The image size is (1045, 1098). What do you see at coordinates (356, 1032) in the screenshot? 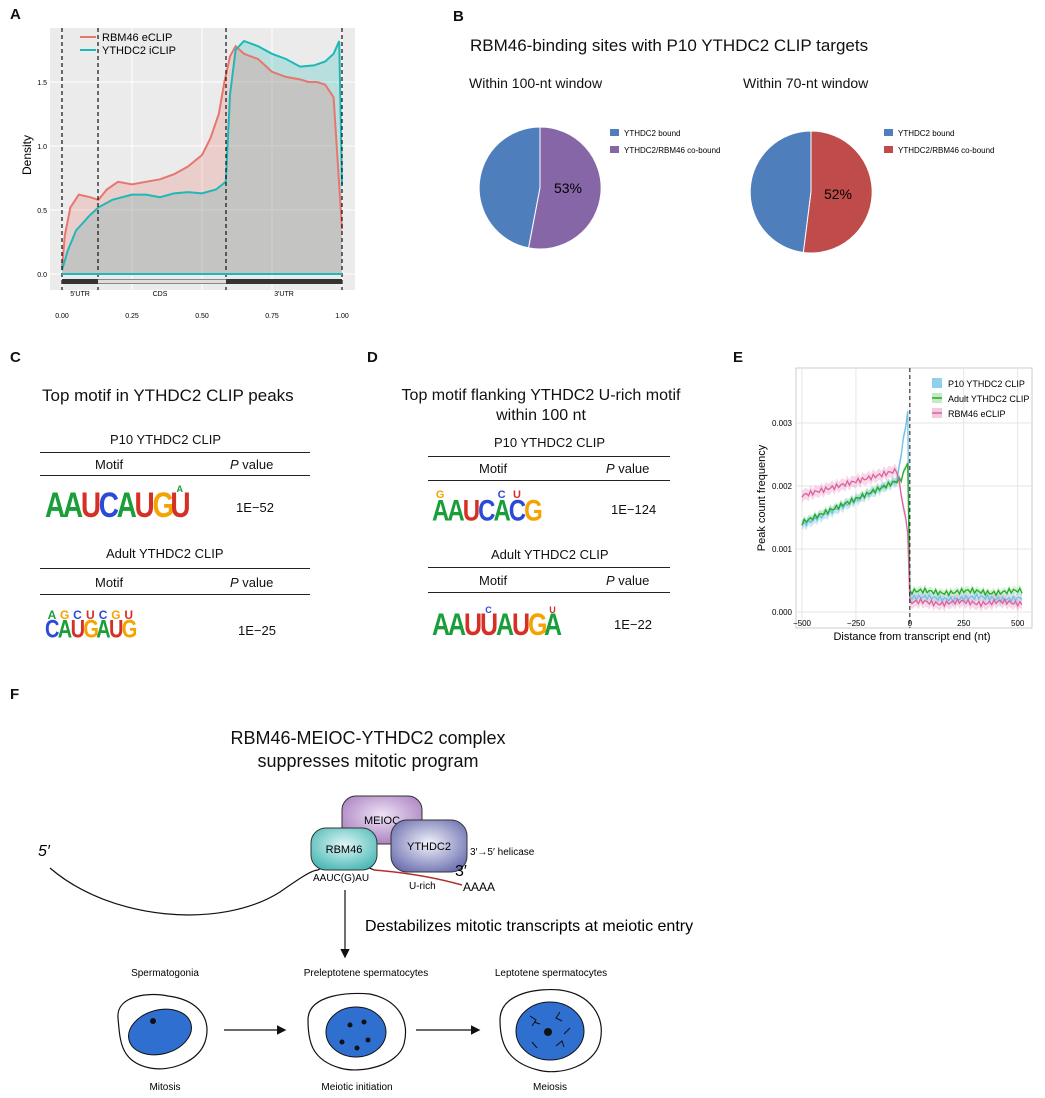
I see `preleptotene-nucleus` at bounding box center [356, 1032].